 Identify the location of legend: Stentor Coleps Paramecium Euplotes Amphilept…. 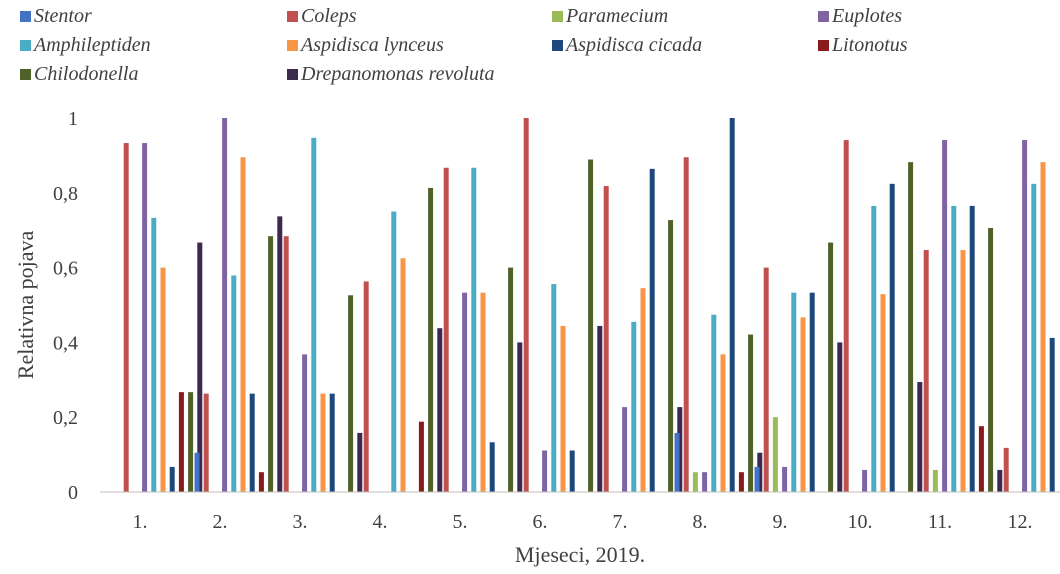
(464, 45).